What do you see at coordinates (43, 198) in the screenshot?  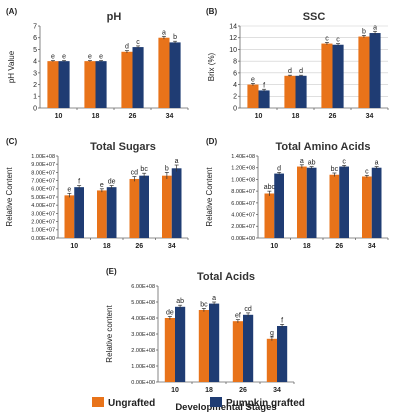 I see `y-tick-label: 5.00E+07` at bounding box center [43, 198].